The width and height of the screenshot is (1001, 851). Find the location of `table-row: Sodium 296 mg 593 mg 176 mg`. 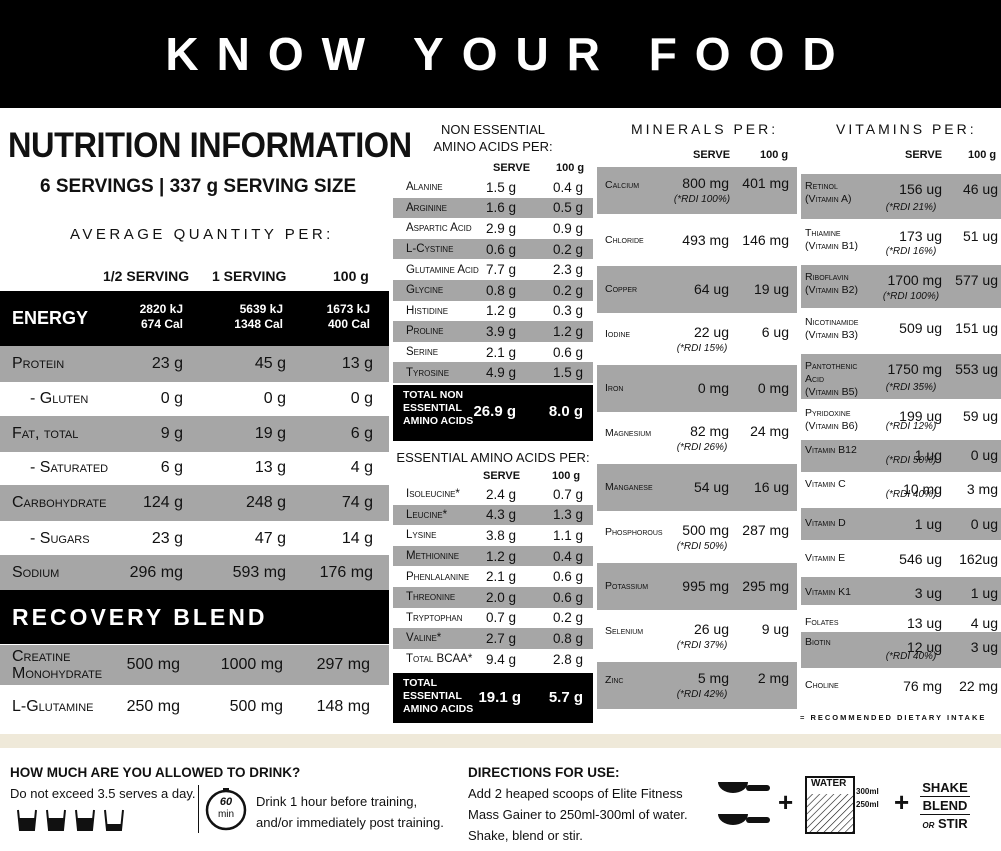

table-row: Sodium 296 mg 593 mg 176 mg is located at coordinates (194, 573).